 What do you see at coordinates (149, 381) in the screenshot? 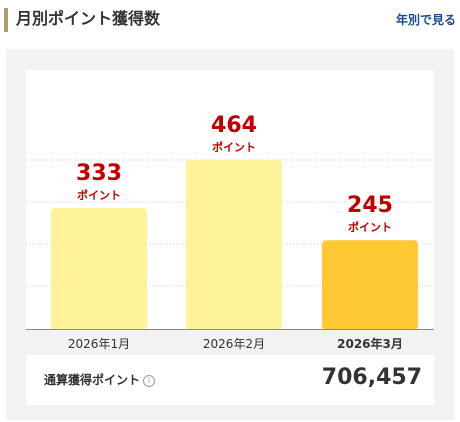
I see `info-icon: i` at bounding box center [149, 381].